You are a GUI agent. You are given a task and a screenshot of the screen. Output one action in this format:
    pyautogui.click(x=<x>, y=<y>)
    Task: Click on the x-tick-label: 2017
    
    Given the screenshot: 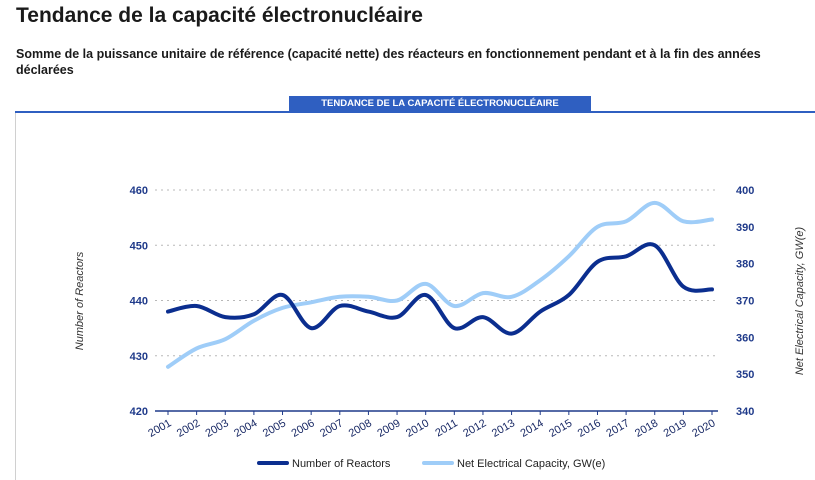 What is the action you would take?
    pyautogui.click(x=617, y=428)
    